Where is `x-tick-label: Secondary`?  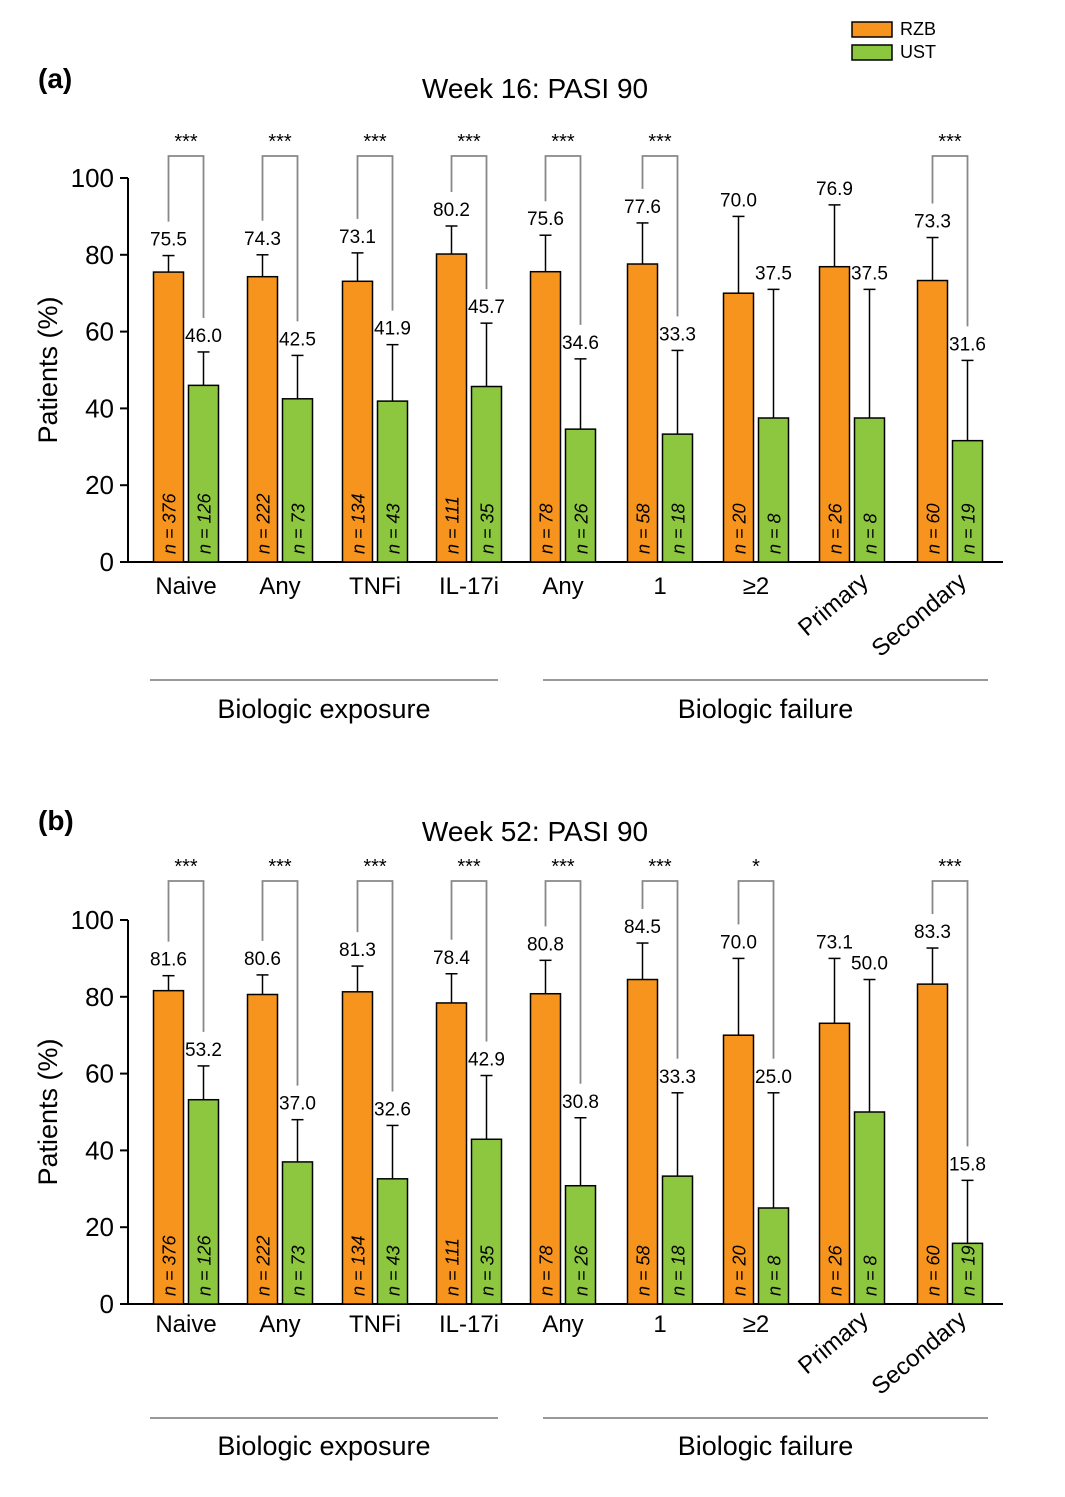 x-tick-label: Secondary is located at coordinates (919, 1353).